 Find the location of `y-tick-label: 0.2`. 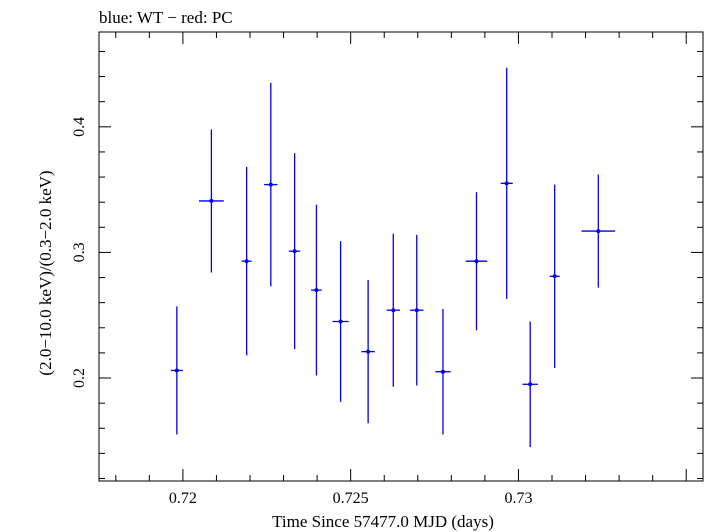

y-tick-label: 0.2 is located at coordinates (79, 378).